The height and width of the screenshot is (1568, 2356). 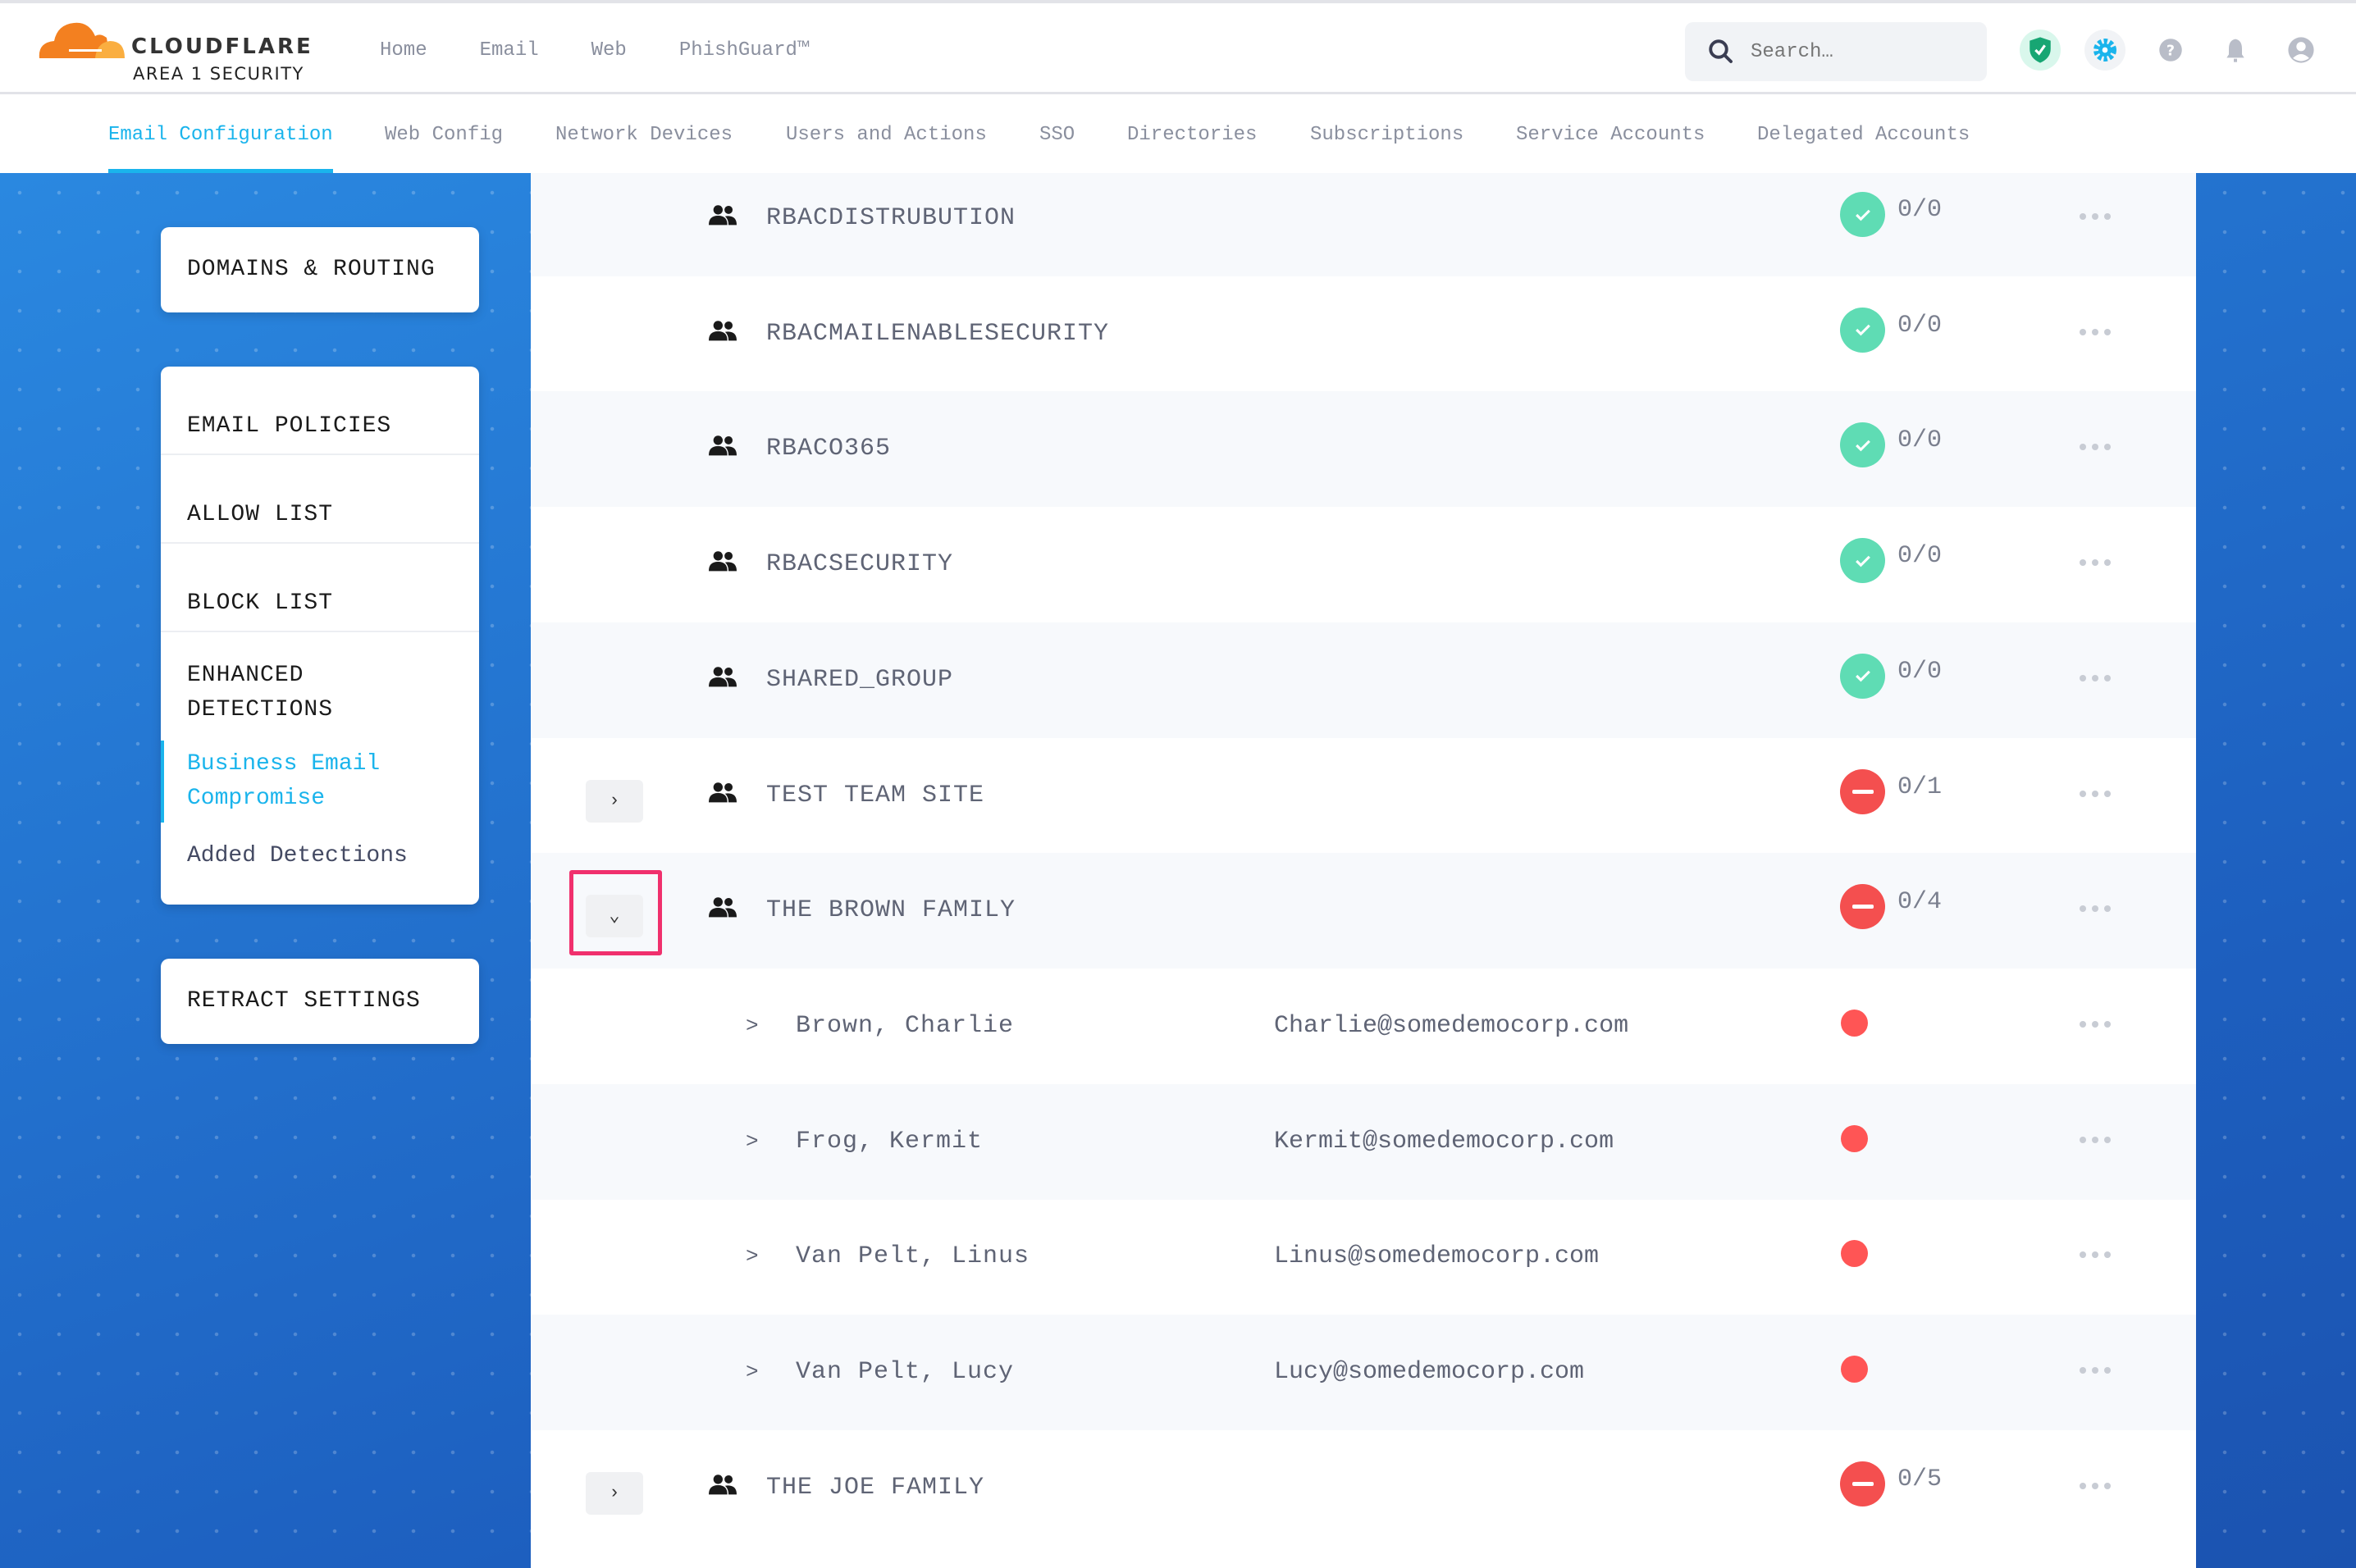 What do you see at coordinates (245, 676) in the screenshot?
I see `label-line: ENHANCED` at bounding box center [245, 676].